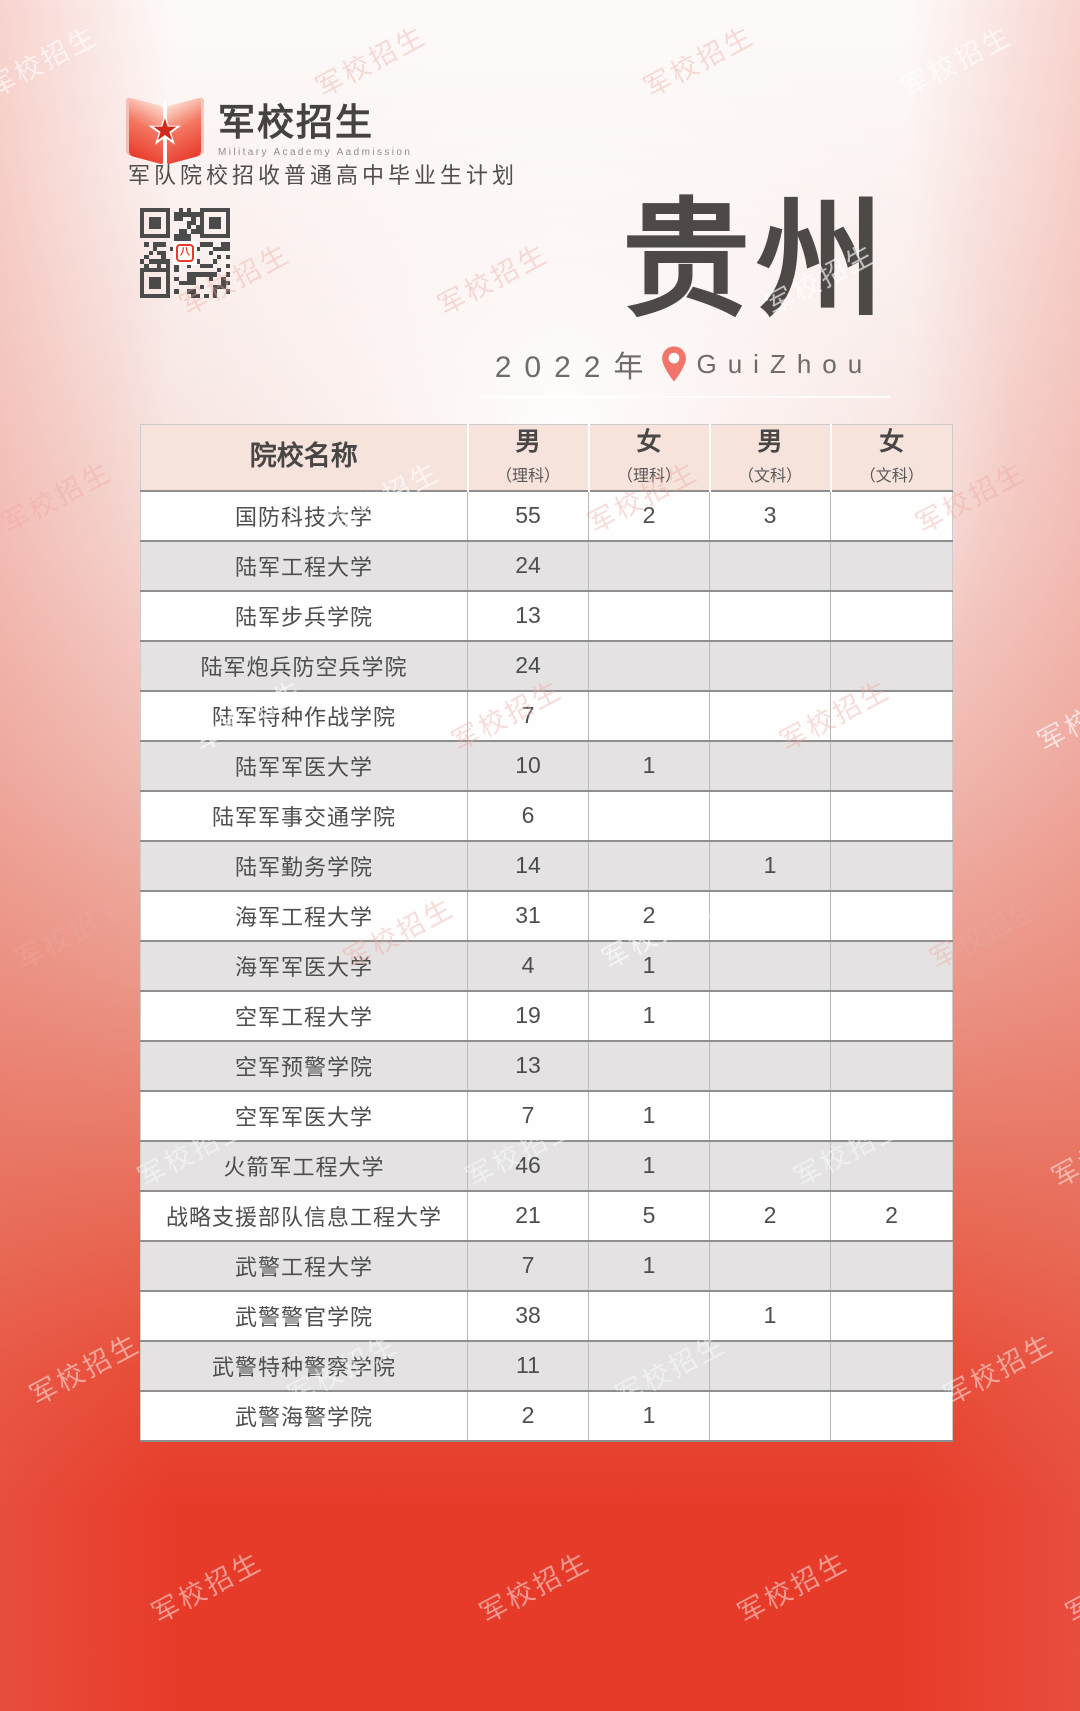 The image size is (1080, 1711). I want to click on quota-cell: 2, so click(891, 1215).